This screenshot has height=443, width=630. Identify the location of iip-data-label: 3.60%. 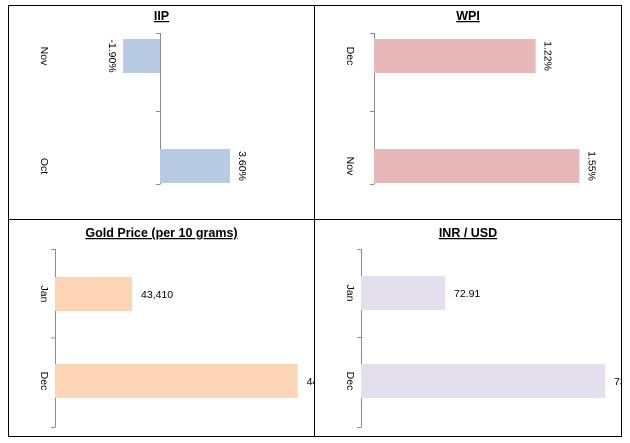
(242, 166).